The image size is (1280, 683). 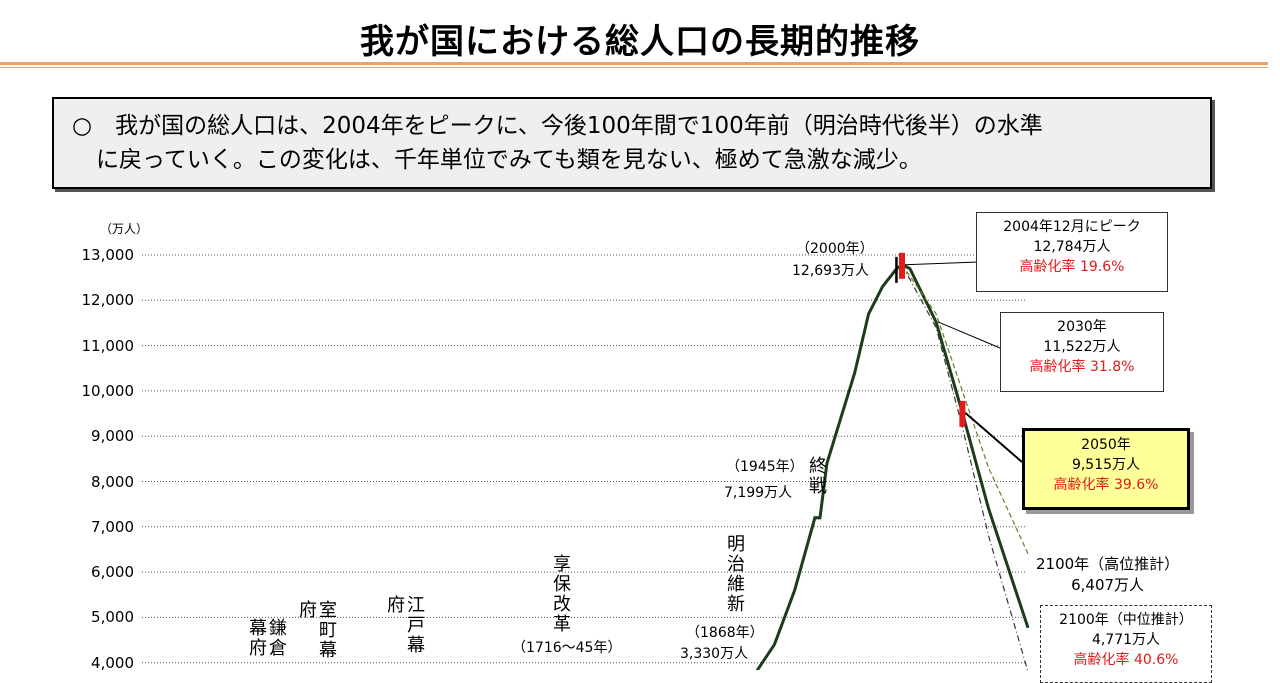 I want to click on callout-2050: 2050年 9,515万人 高齢化率 39.6%, so click(x=1106, y=469).